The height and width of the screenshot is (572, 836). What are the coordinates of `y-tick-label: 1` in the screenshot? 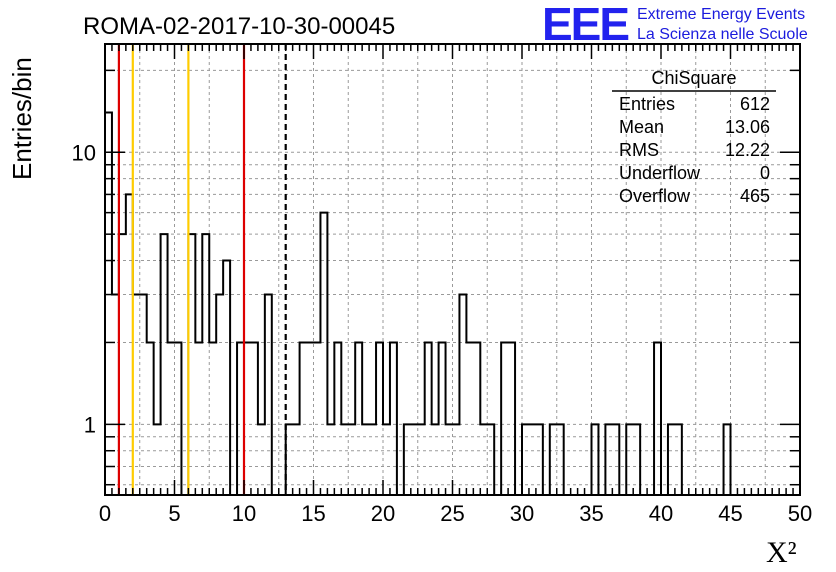 It's located at (90, 424).